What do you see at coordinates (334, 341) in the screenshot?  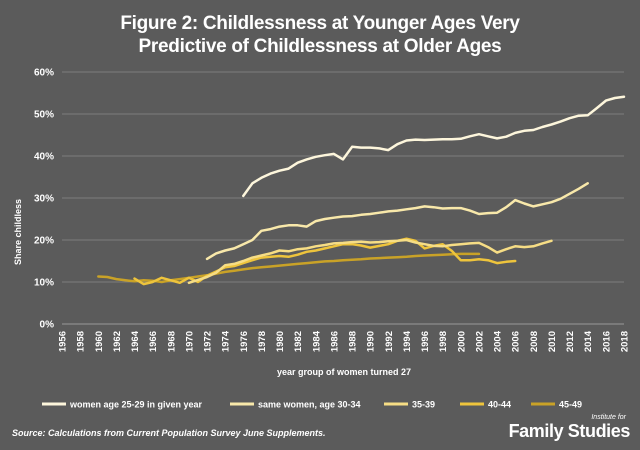 I see `x-tick-label: 1986` at bounding box center [334, 341].